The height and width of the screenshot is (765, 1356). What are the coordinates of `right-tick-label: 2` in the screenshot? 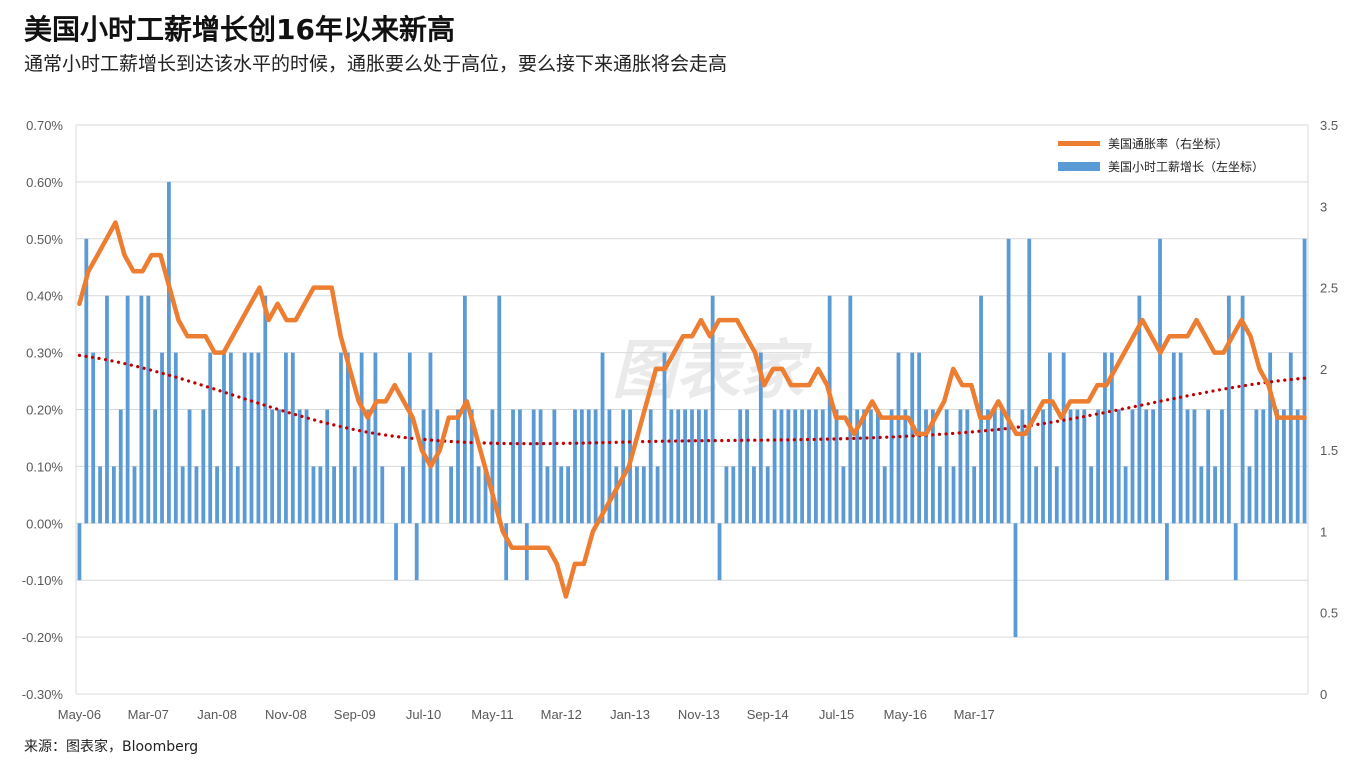 It's located at (1323, 369).